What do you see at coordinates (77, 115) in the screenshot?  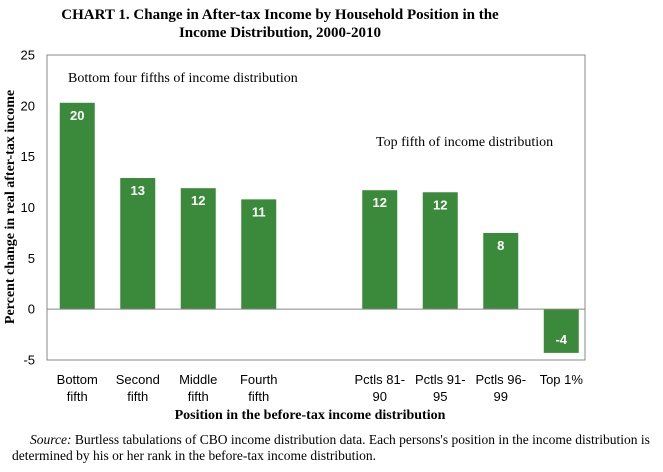 I see `bar-value-label: 20` at bounding box center [77, 115].